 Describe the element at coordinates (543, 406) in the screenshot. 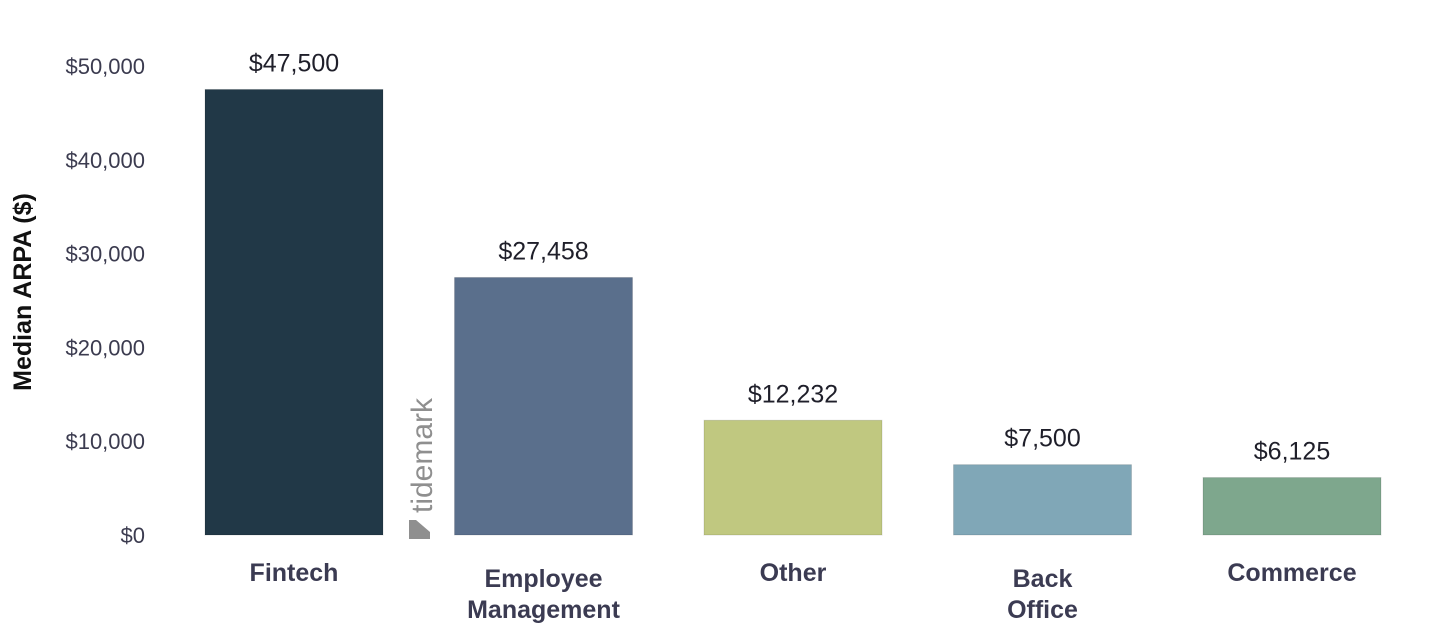

I see `bar-employee-management` at that location.